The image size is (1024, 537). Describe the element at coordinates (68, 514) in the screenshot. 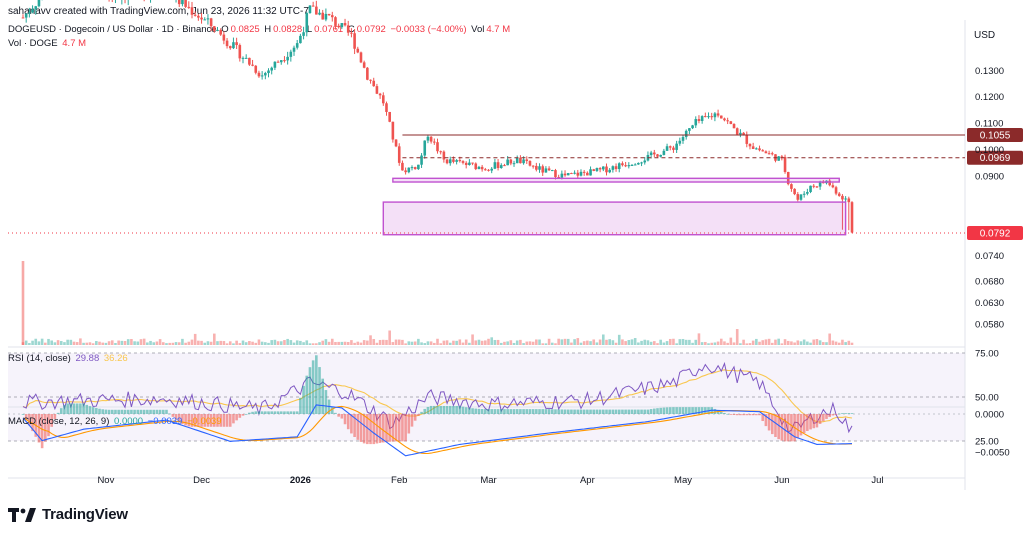

I see `tradingview-brand: TradingView` at that location.